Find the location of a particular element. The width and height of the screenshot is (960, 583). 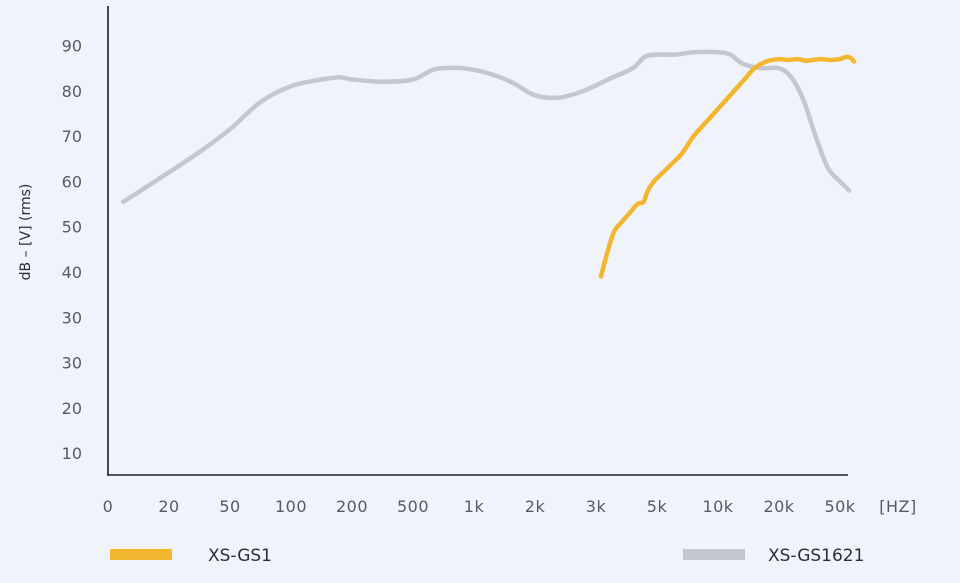

x-tick-label: 0 is located at coordinates (108, 506).